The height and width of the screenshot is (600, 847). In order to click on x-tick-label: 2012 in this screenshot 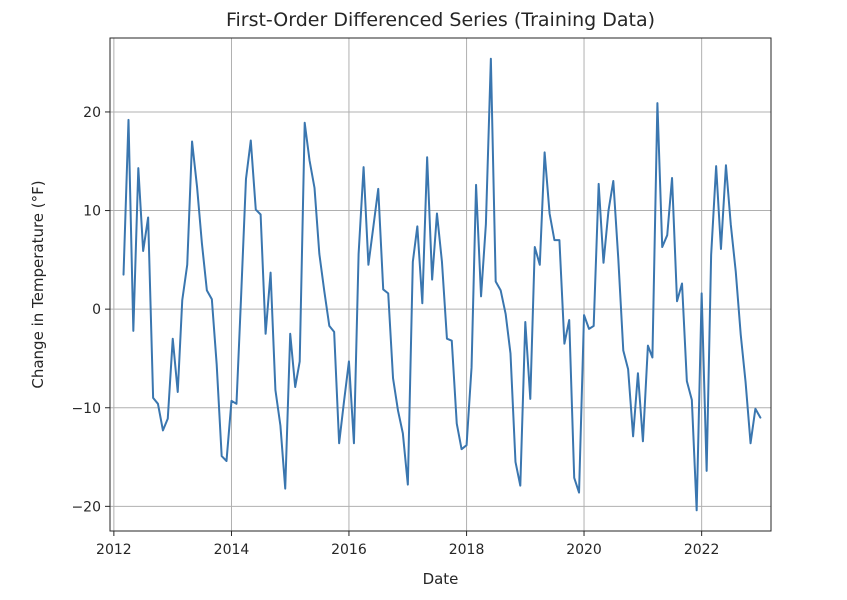, I will do `click(114, 550)`.